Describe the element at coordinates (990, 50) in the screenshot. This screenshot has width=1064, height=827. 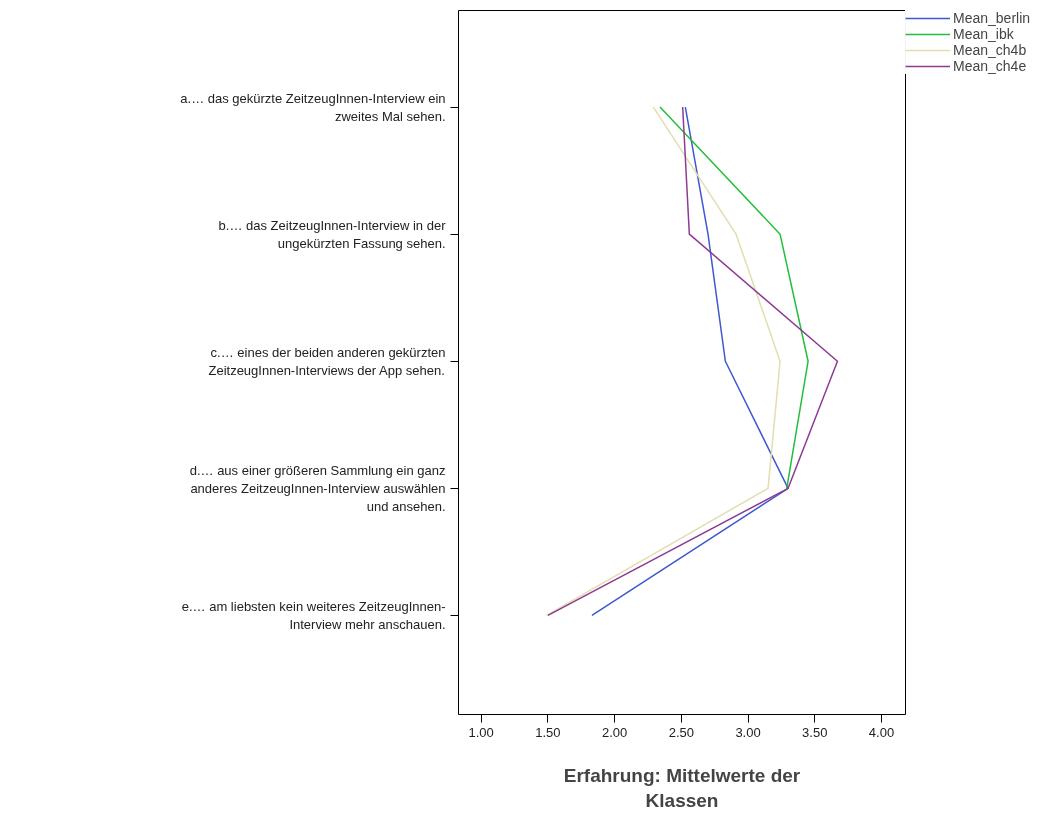
I see `legend-label: Mean_ch4b` at that location.